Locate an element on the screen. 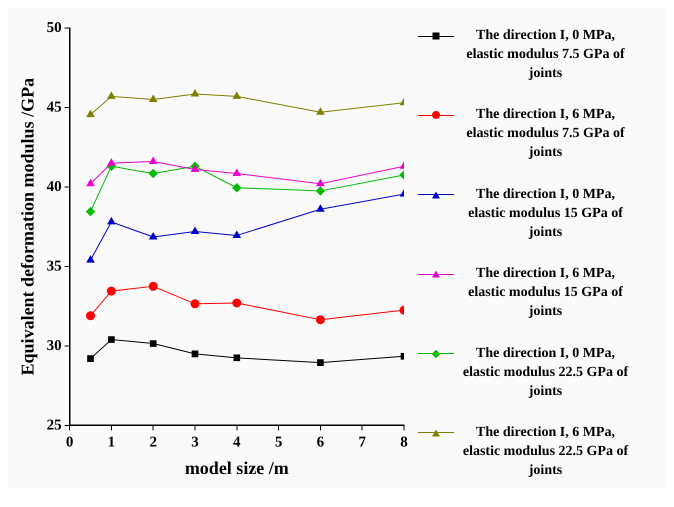 This screenshot has width=674, height=507. x-tick-label: 2 is located at coordinates (153, 442).